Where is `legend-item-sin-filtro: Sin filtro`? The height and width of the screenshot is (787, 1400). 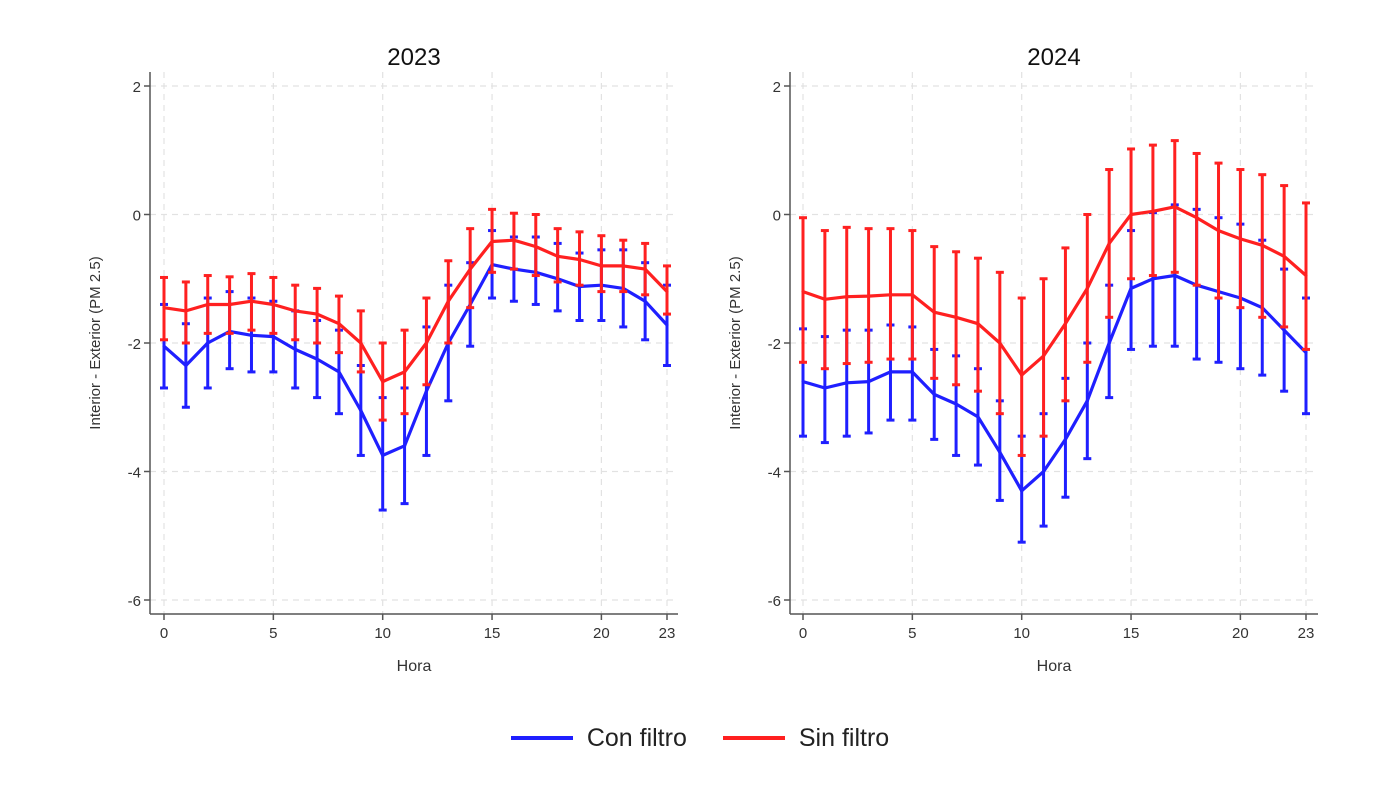 legend-item-sin-filtro: Sin filtro is located at coordinates (806, 738).